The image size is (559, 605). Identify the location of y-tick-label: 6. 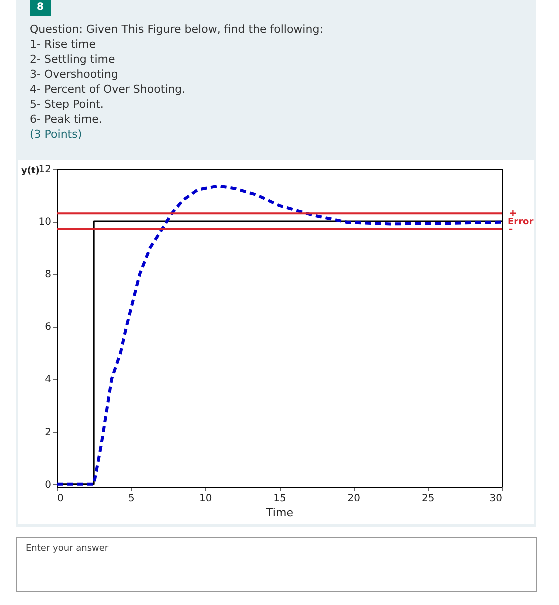
(48, 328).